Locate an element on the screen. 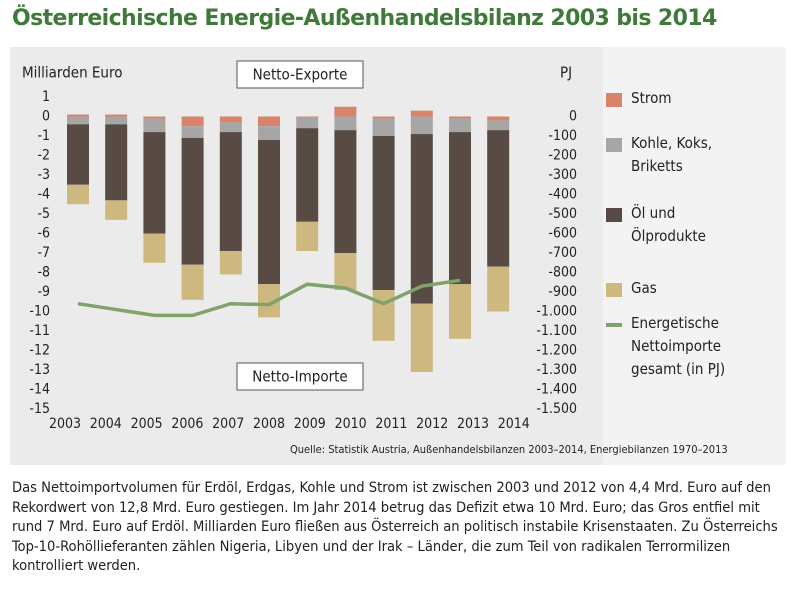 This screenshot has width=799, height=600. x-tick-label: 2012 is located at coordinates (432, 424).